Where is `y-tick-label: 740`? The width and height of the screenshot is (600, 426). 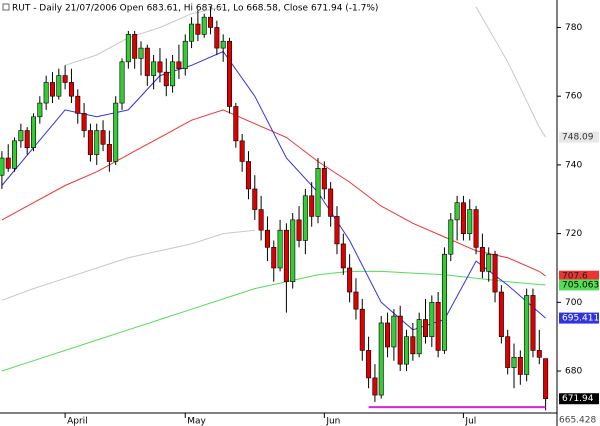
y-tick-label: 740 is located at coordinates (573, 165).